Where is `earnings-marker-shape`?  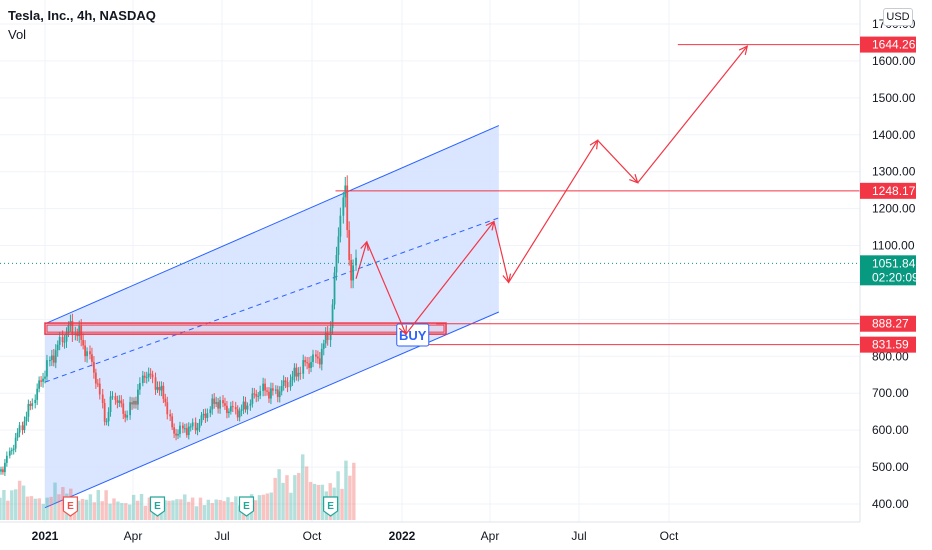
earnings-marker-shape is located at coordinates (157, 506).